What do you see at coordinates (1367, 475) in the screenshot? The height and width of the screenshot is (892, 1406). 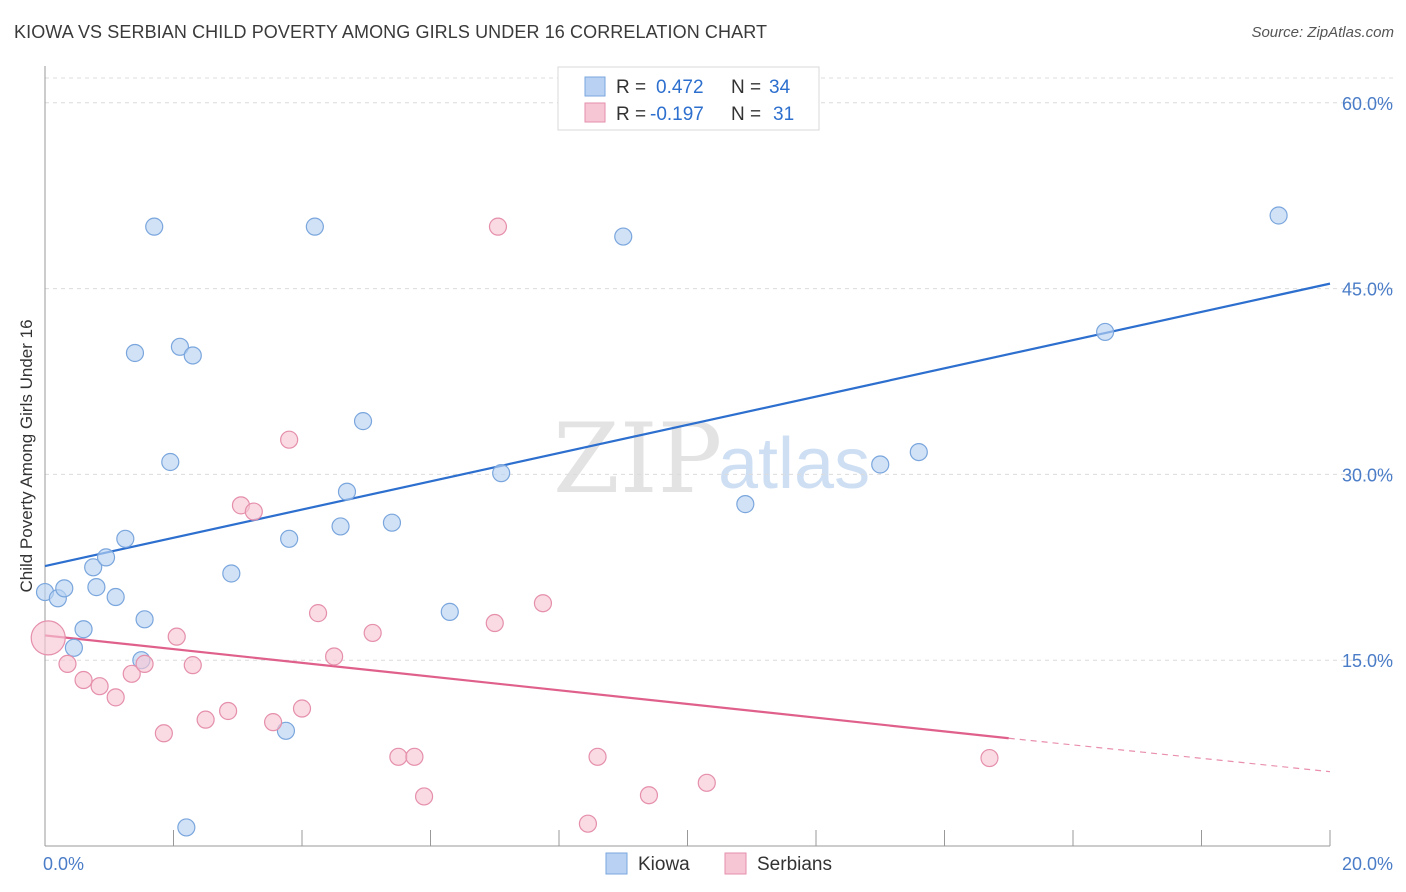 I see `y-tick-label-1: 30.0%` at bounding box center [1367, 475].